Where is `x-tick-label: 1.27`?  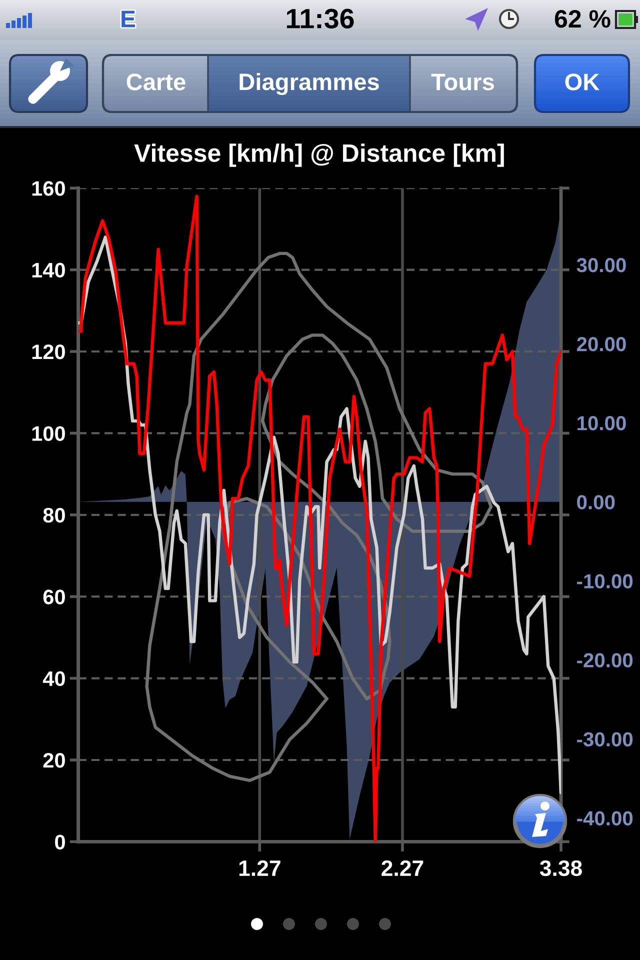
x-tick-label: 1.27 is located at coordinates (259, 868).